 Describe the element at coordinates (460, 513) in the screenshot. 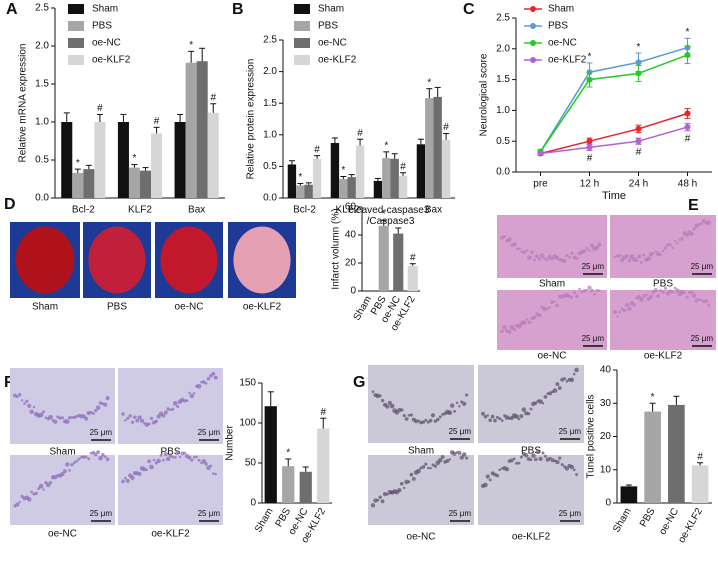

I see `scale-bar-label: 25 μm` at that location.